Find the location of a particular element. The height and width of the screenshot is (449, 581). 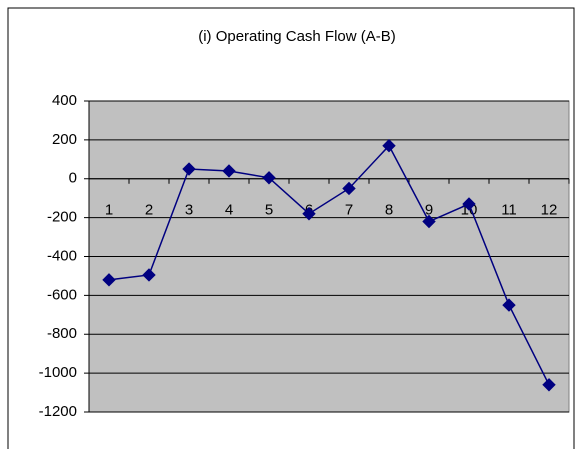

y-tick-label: 400 is located at coordinates (64, 100).